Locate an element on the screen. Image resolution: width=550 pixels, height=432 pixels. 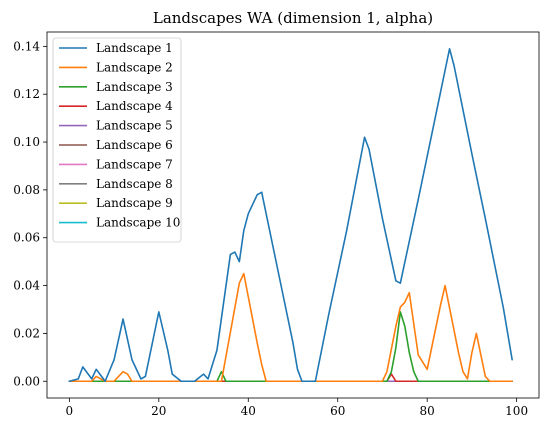
legend-label: Landscape 6 is located at coordinates (134, 145).